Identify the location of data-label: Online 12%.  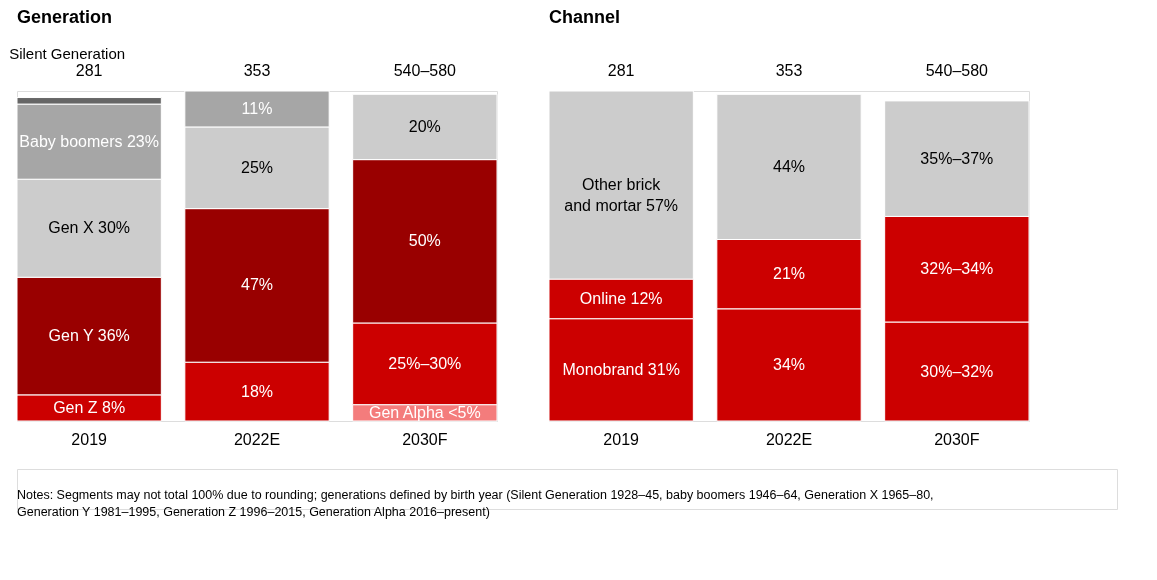
(621, 298).